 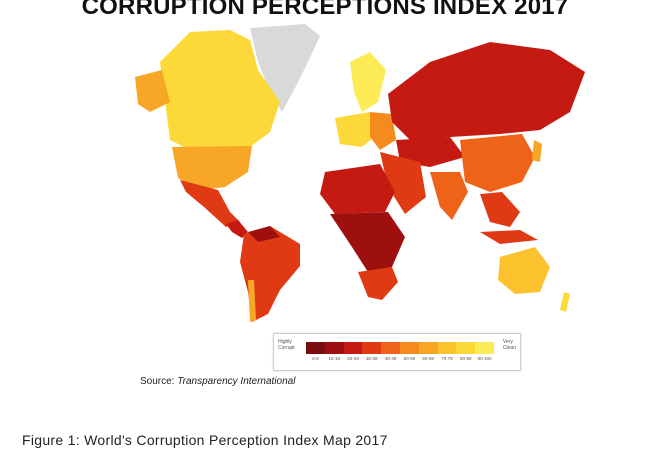 I want to click on region-southeast-asia, so click(x=500, y=209).